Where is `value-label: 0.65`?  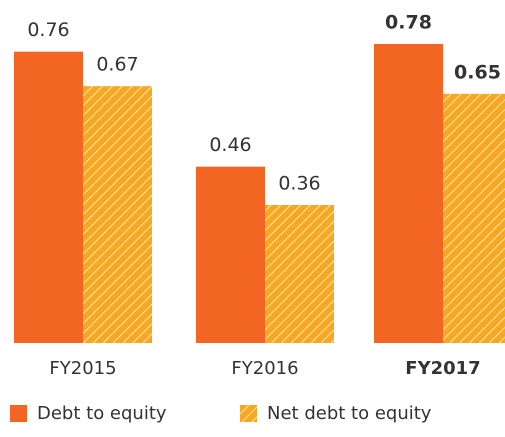
value-label: 0.65 is located at coordinates (477, 72).